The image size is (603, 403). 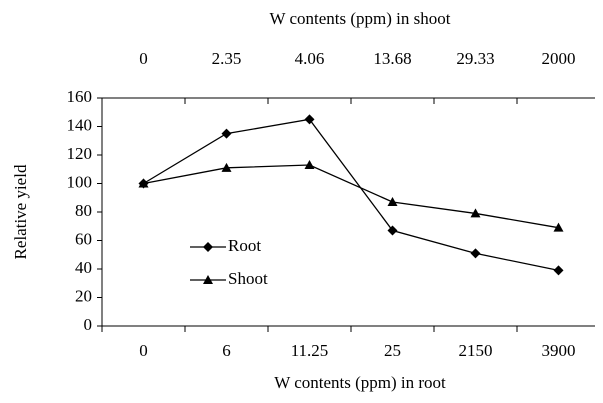 What do you see at coordinates (476, 350) in the screenshot?
I see `x-tick-label: 2150` at bounding box center [476, 350].